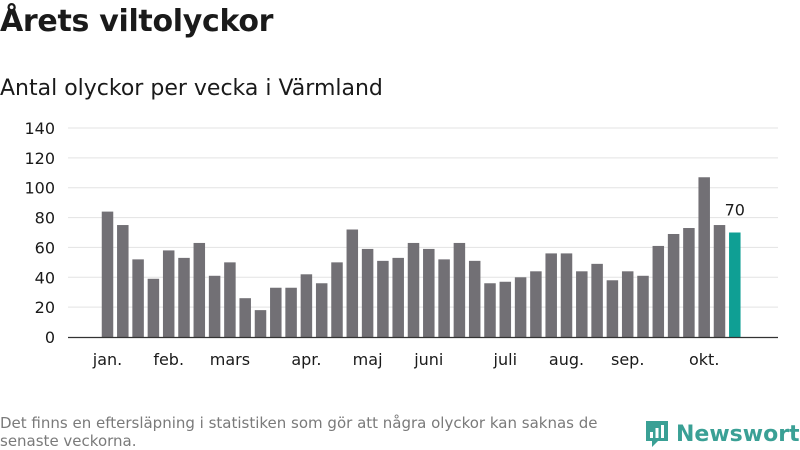 This screenshot has height=450, width=800. Describe the element at coordinates (738, 434) in the screenshot. I see `brand-name: Newsworthy` at that location.